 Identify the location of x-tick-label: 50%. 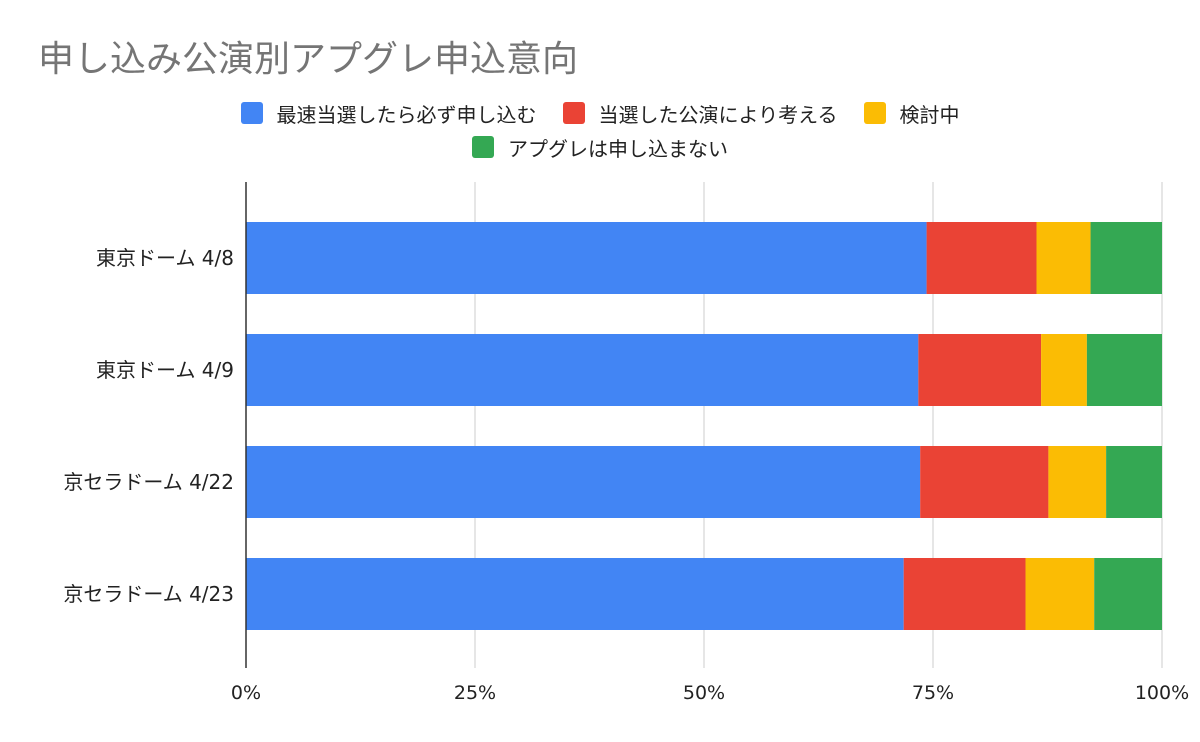
(704, 693).